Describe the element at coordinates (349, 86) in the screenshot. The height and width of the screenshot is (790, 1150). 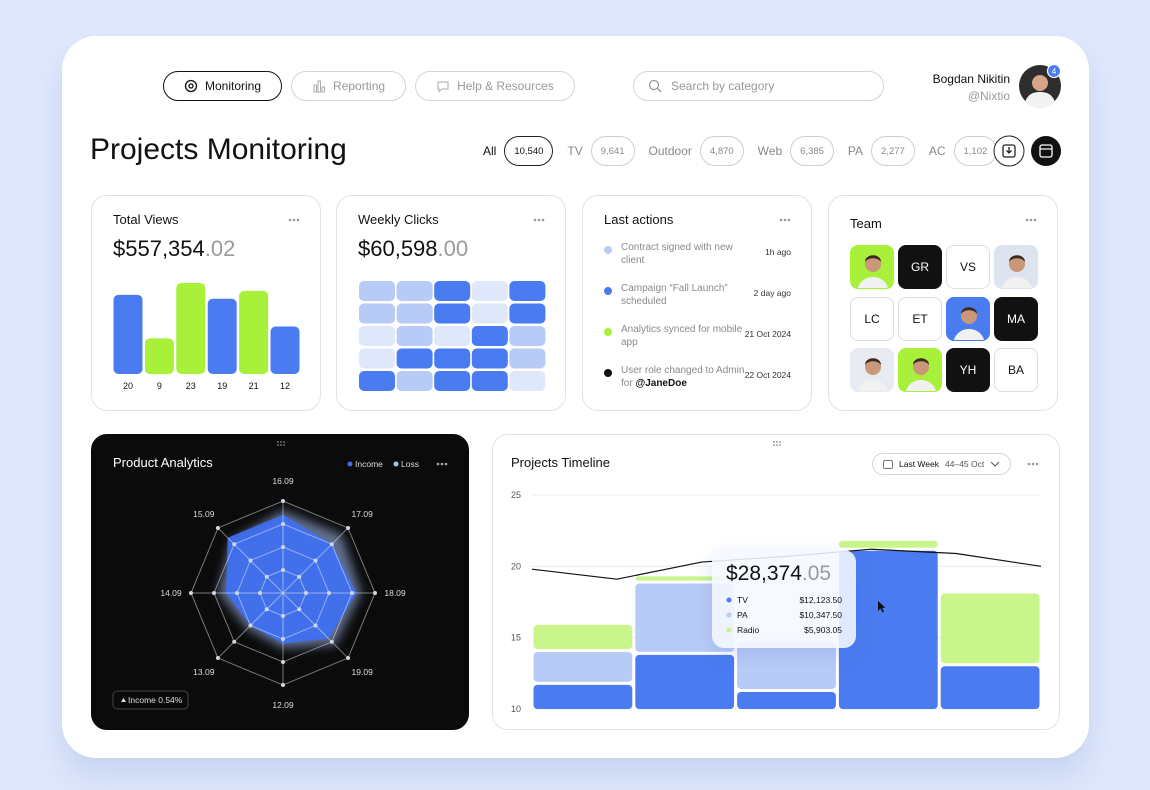
I see `nav-tab: Reporting` at that location.